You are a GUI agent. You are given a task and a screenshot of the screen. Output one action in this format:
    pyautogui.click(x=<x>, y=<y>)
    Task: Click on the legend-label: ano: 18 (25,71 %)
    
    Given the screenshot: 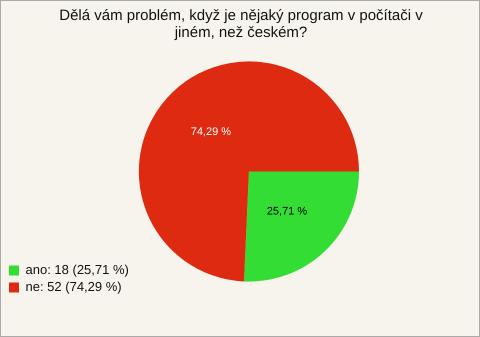 What is the action you would take?
    pyautogui.click(x=77, y=270)
    